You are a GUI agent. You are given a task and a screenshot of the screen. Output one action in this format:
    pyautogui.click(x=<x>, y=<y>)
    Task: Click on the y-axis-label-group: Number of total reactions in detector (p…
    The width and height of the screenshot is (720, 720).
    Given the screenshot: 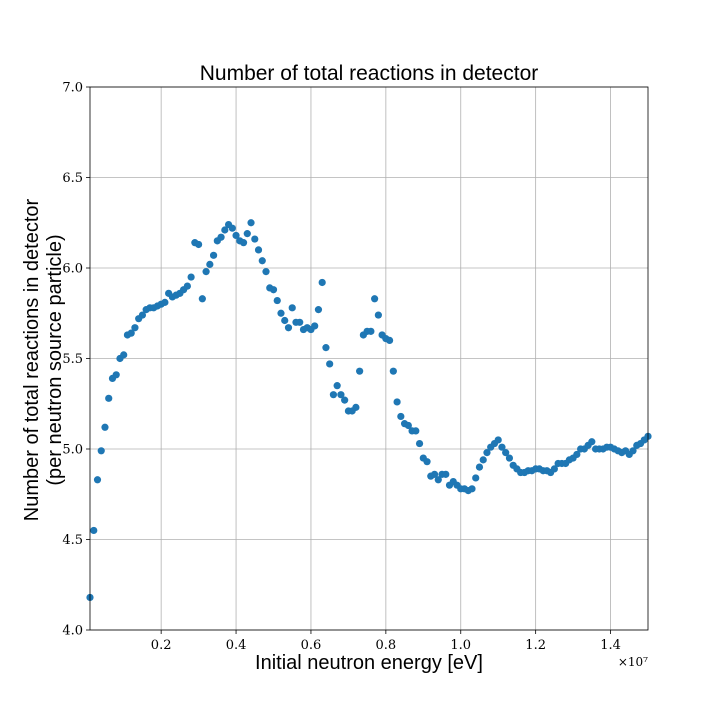 What is the action you would take?
    pyautogui.click(x=43, y=359)
    